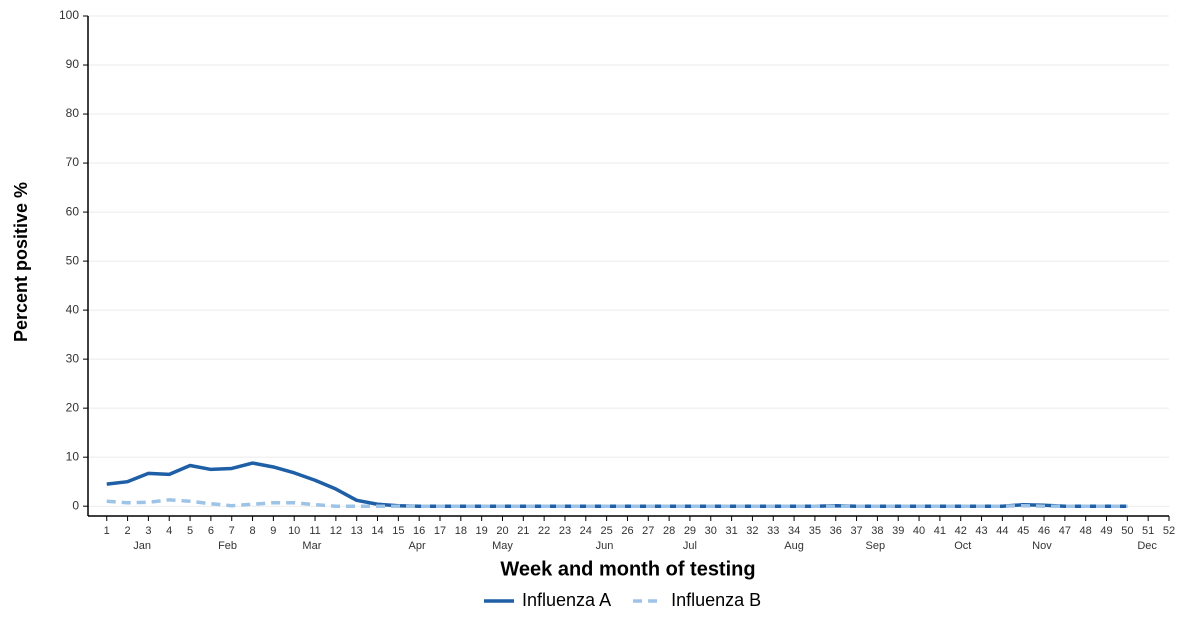  What do you see at coordinates (273, 531) in the screenshot?
I see `x-tick-label: 9` at bounding box center [273, 531].